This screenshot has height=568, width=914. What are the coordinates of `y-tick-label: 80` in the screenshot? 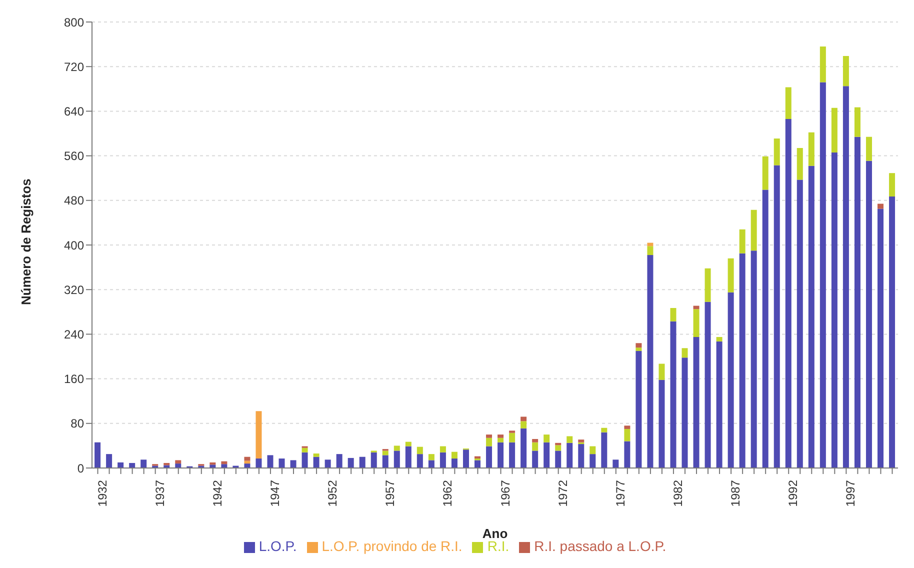 It's located at (77, 423).